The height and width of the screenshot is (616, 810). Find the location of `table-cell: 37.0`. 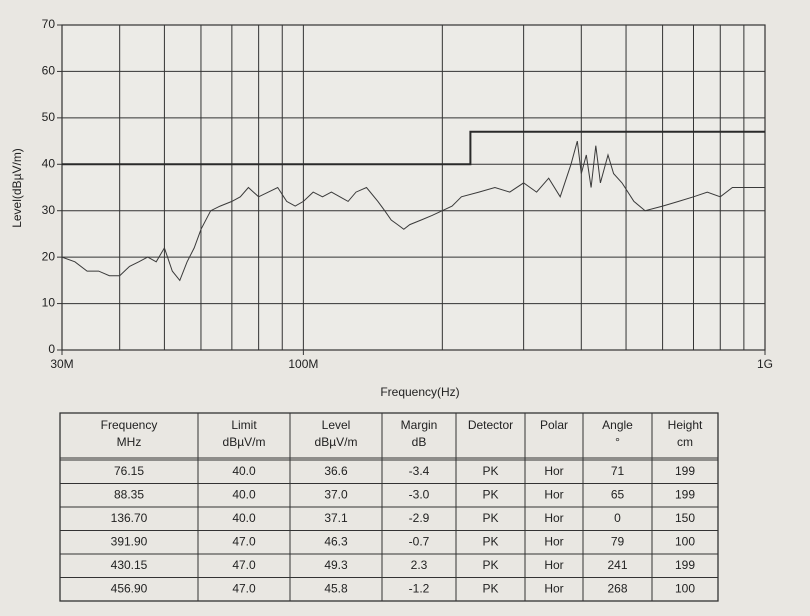

table-cell: 37.0 is located at coordinates (336, 494).